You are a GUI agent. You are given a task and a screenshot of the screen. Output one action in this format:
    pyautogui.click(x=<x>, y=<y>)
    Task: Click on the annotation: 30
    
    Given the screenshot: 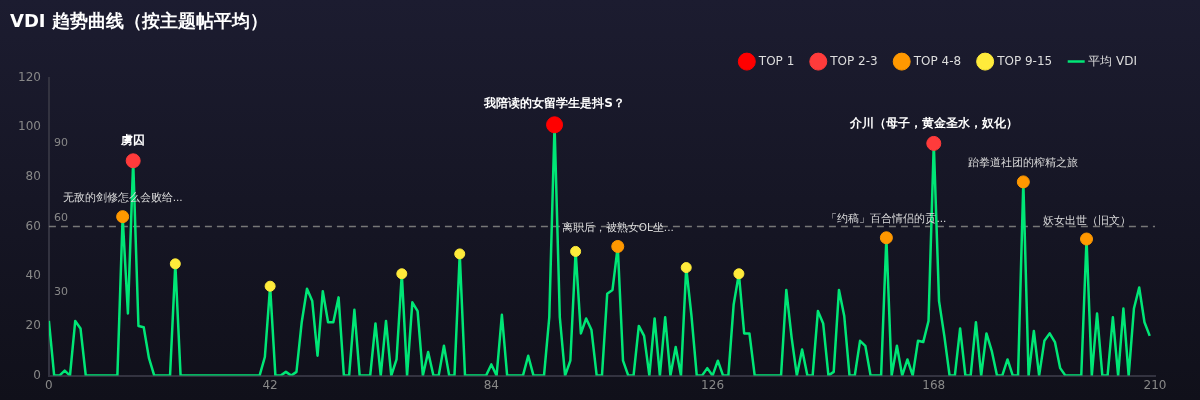 What is the action you would take?
    pyautogui.click(x=60, y=292)
    